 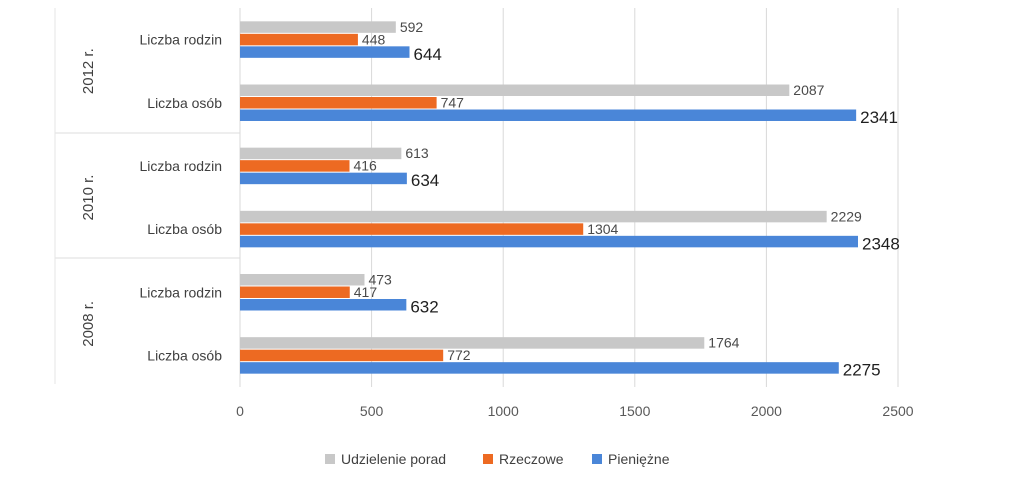 What do you see at coordinates (808, 90) in the screenshot?
I see `data-label: 2087` at bounding box center [808, 90].